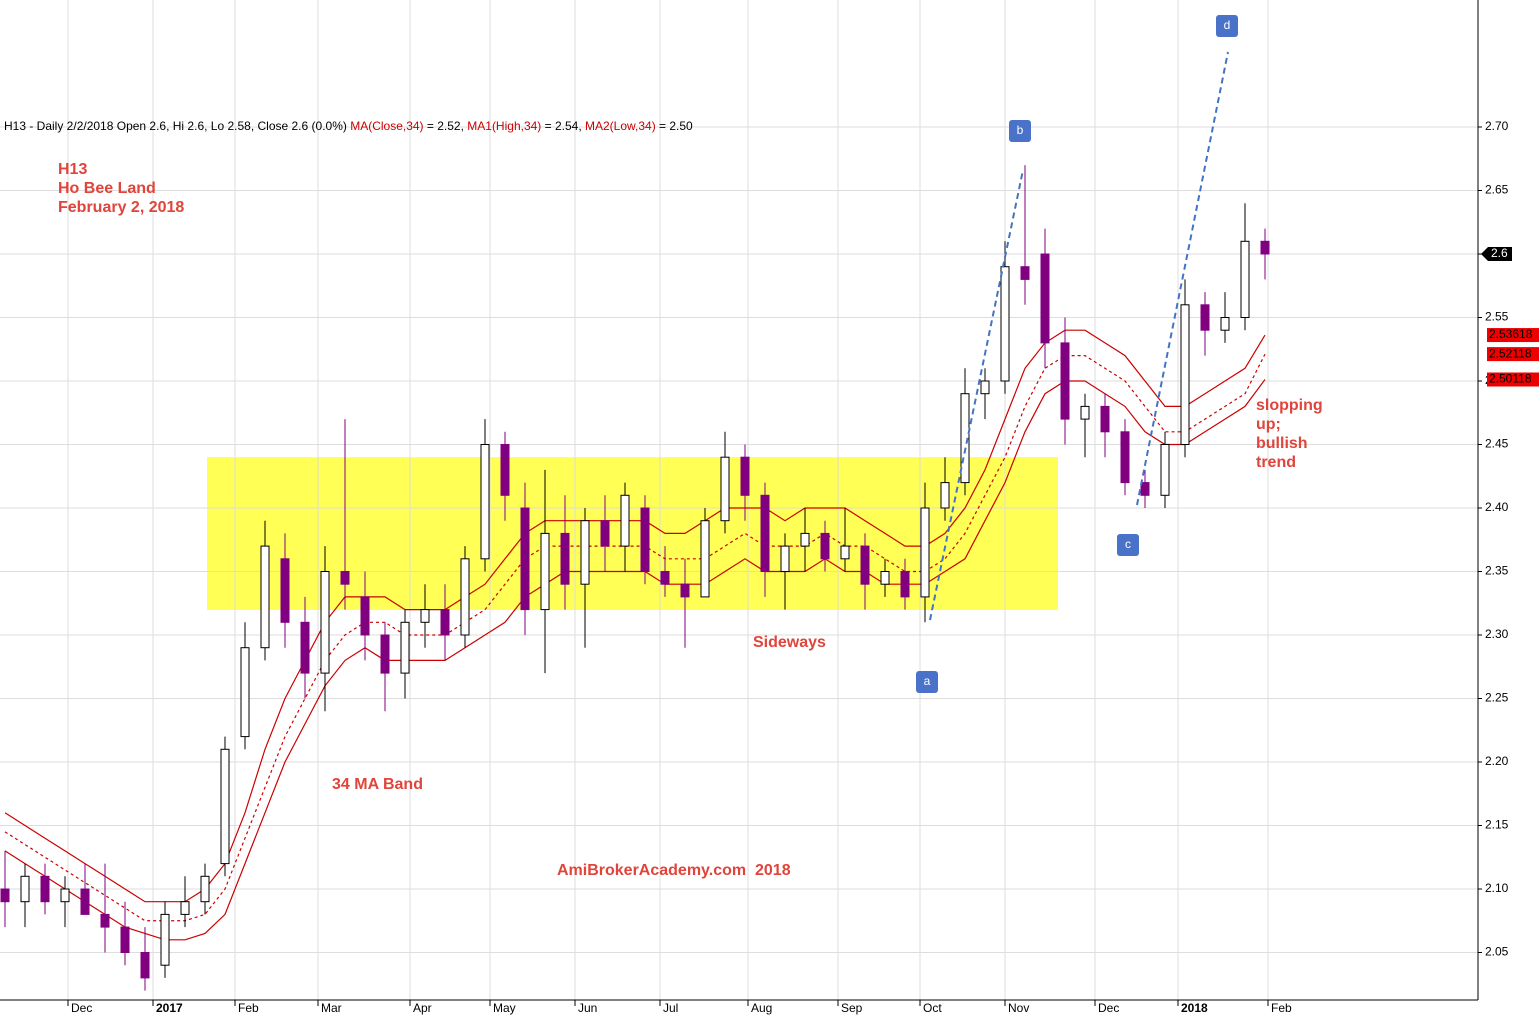  Describe the element at coordinates (1018, 1008) in the screenshot. I see `x-tick-label: Nov` at that location.